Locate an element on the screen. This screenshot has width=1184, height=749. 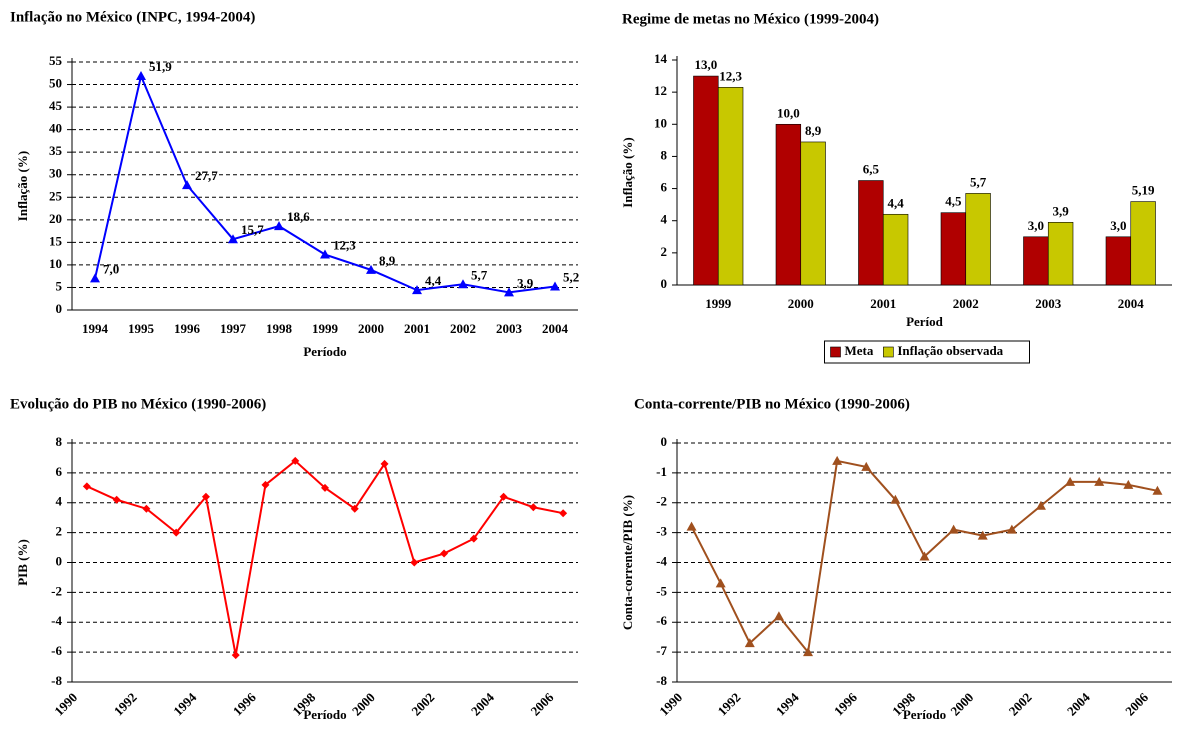
data-label: 4,4 is located at coordinates (433, 280).